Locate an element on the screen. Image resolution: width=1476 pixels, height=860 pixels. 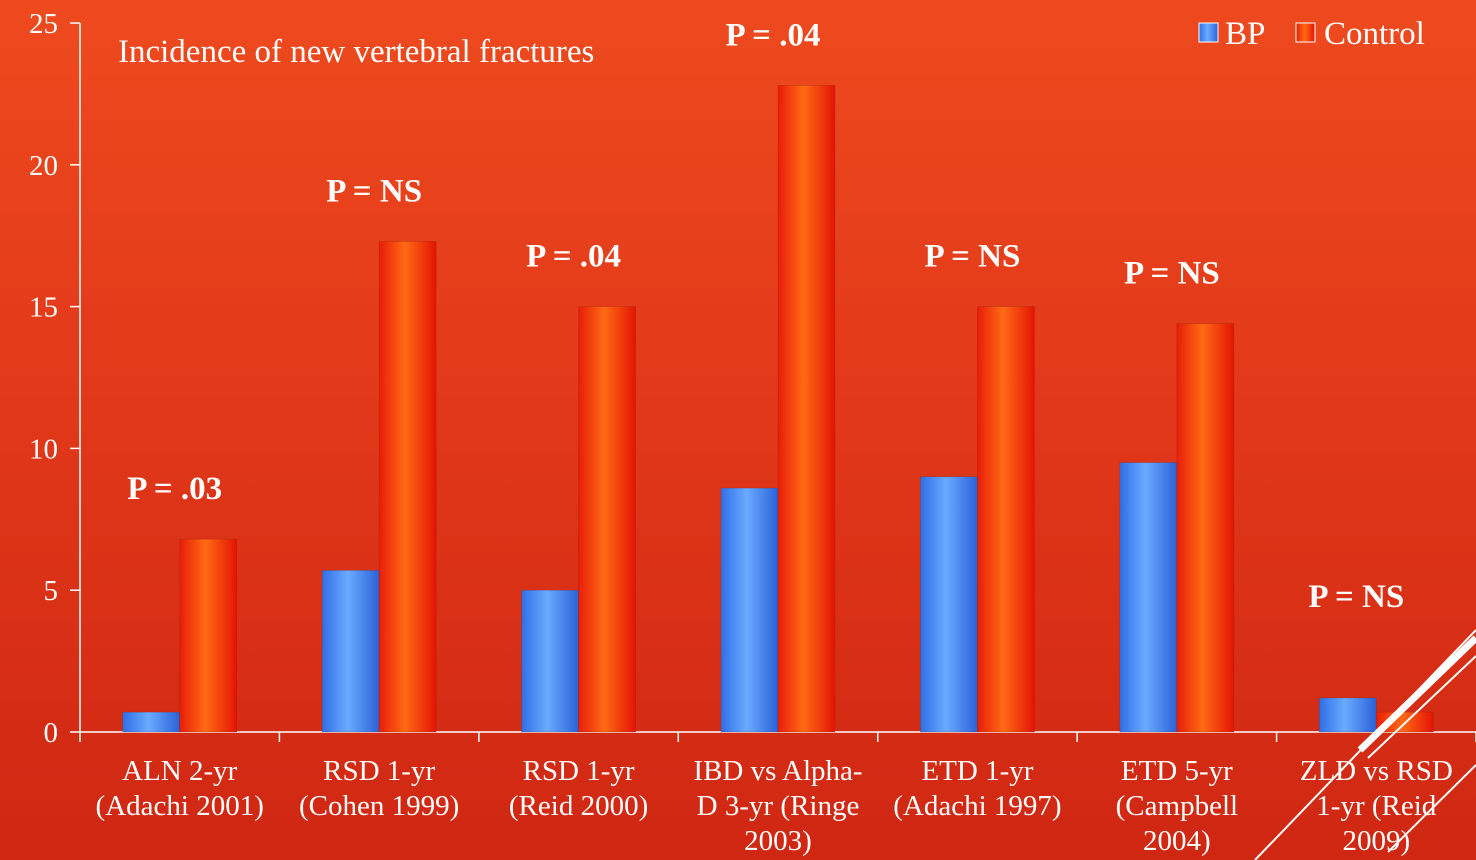
y-tick-label: 0 is located at coordinates (51, 733).